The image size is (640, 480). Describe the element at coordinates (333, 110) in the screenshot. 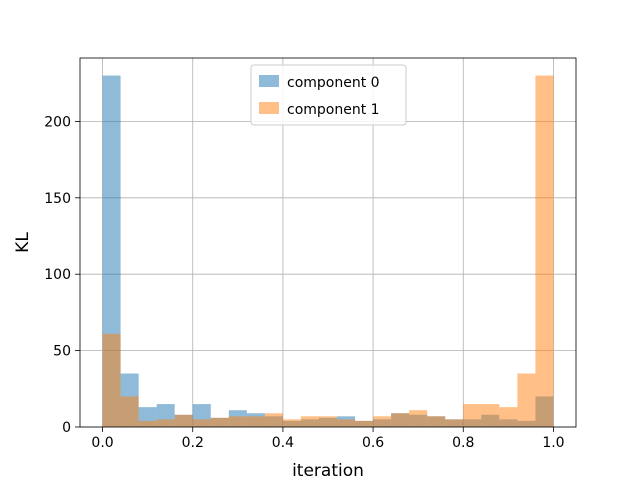

I see `legend-label: component 1` at that location.